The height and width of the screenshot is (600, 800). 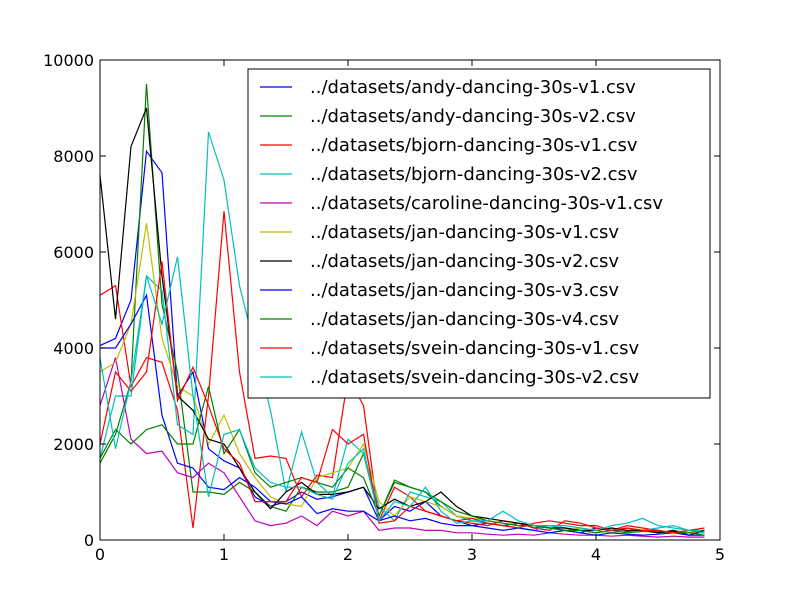 I want to click on legend-label: ../datasets/jan-dancing-30s-v1.csv, so click(x=464, y=232).